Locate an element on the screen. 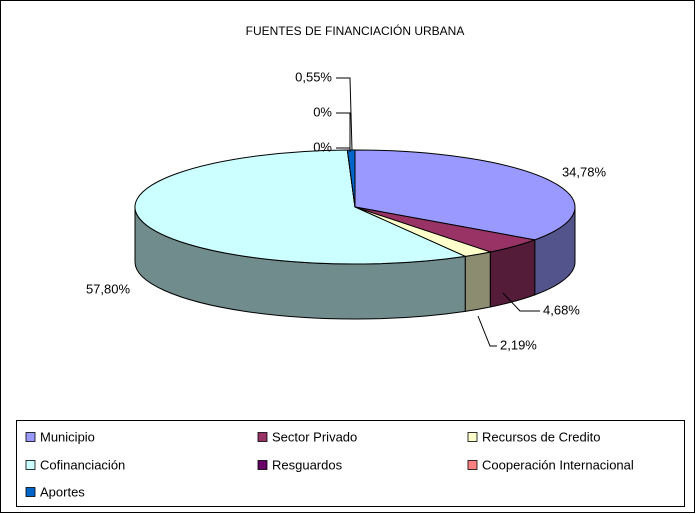 The height and width of the screenshot is (514, 696). slice-side is located at coordinates (477, 281).